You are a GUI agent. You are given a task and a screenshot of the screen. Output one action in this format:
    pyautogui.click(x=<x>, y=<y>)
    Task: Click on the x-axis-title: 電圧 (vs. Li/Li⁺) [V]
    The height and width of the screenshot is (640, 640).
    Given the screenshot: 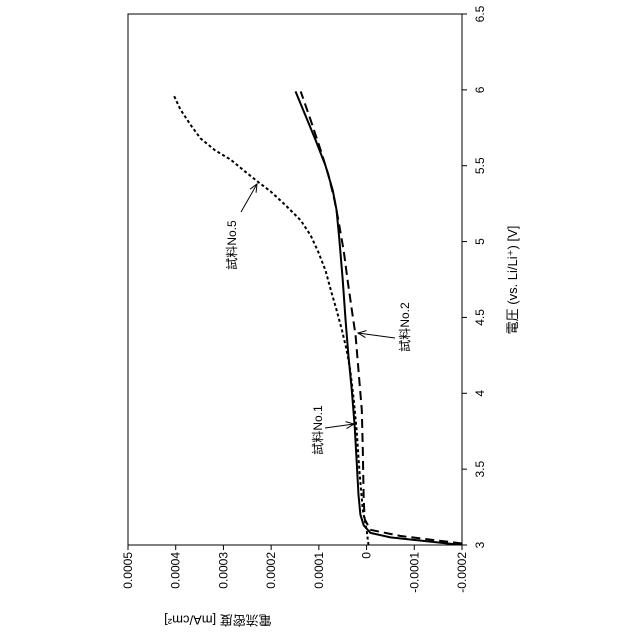 What is the action you would take?
    pyautogui.click(x=512, y=280)
    